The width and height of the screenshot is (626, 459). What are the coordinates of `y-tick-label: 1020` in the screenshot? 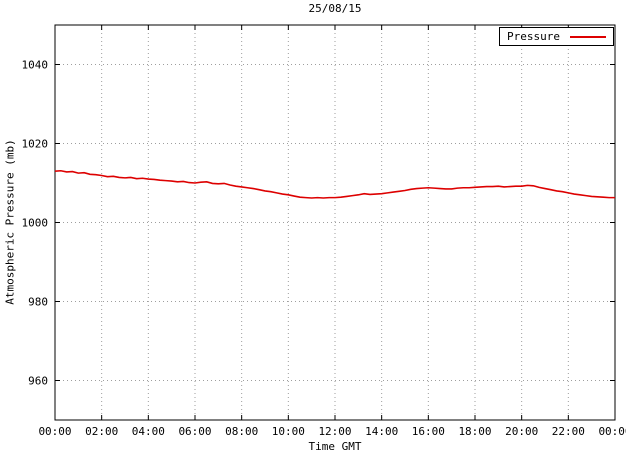 It's located at (35, 144).